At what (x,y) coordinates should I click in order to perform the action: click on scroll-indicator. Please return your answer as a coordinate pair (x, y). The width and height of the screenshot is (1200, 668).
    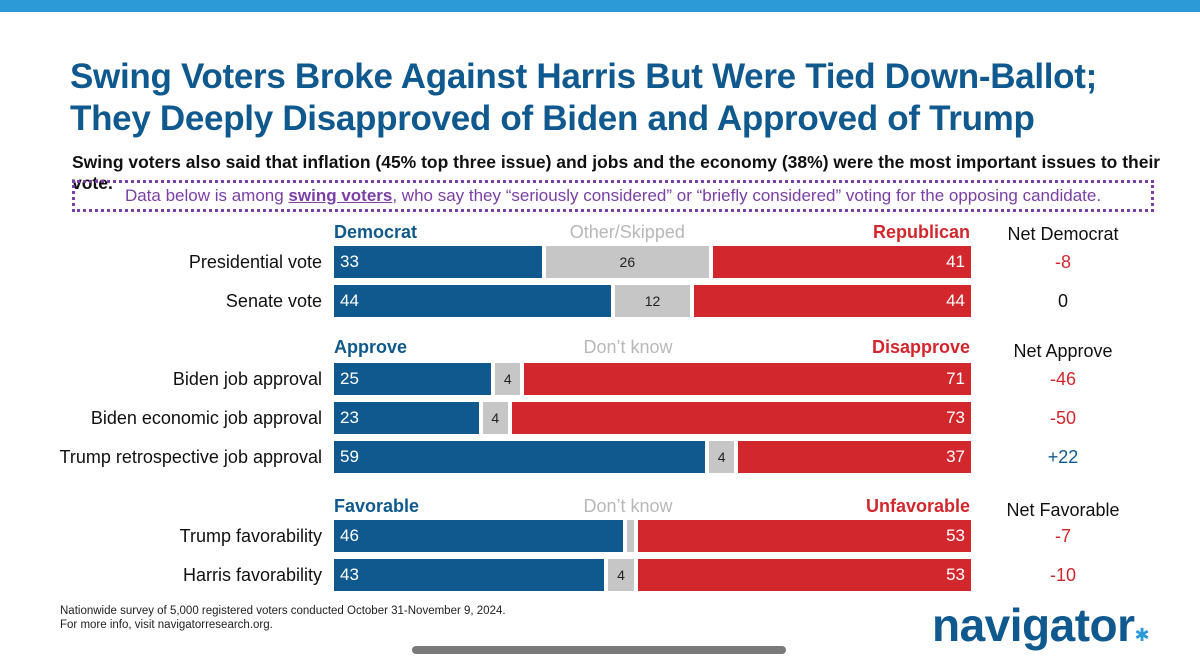
    Looking at the image, I should click on (599, 650).